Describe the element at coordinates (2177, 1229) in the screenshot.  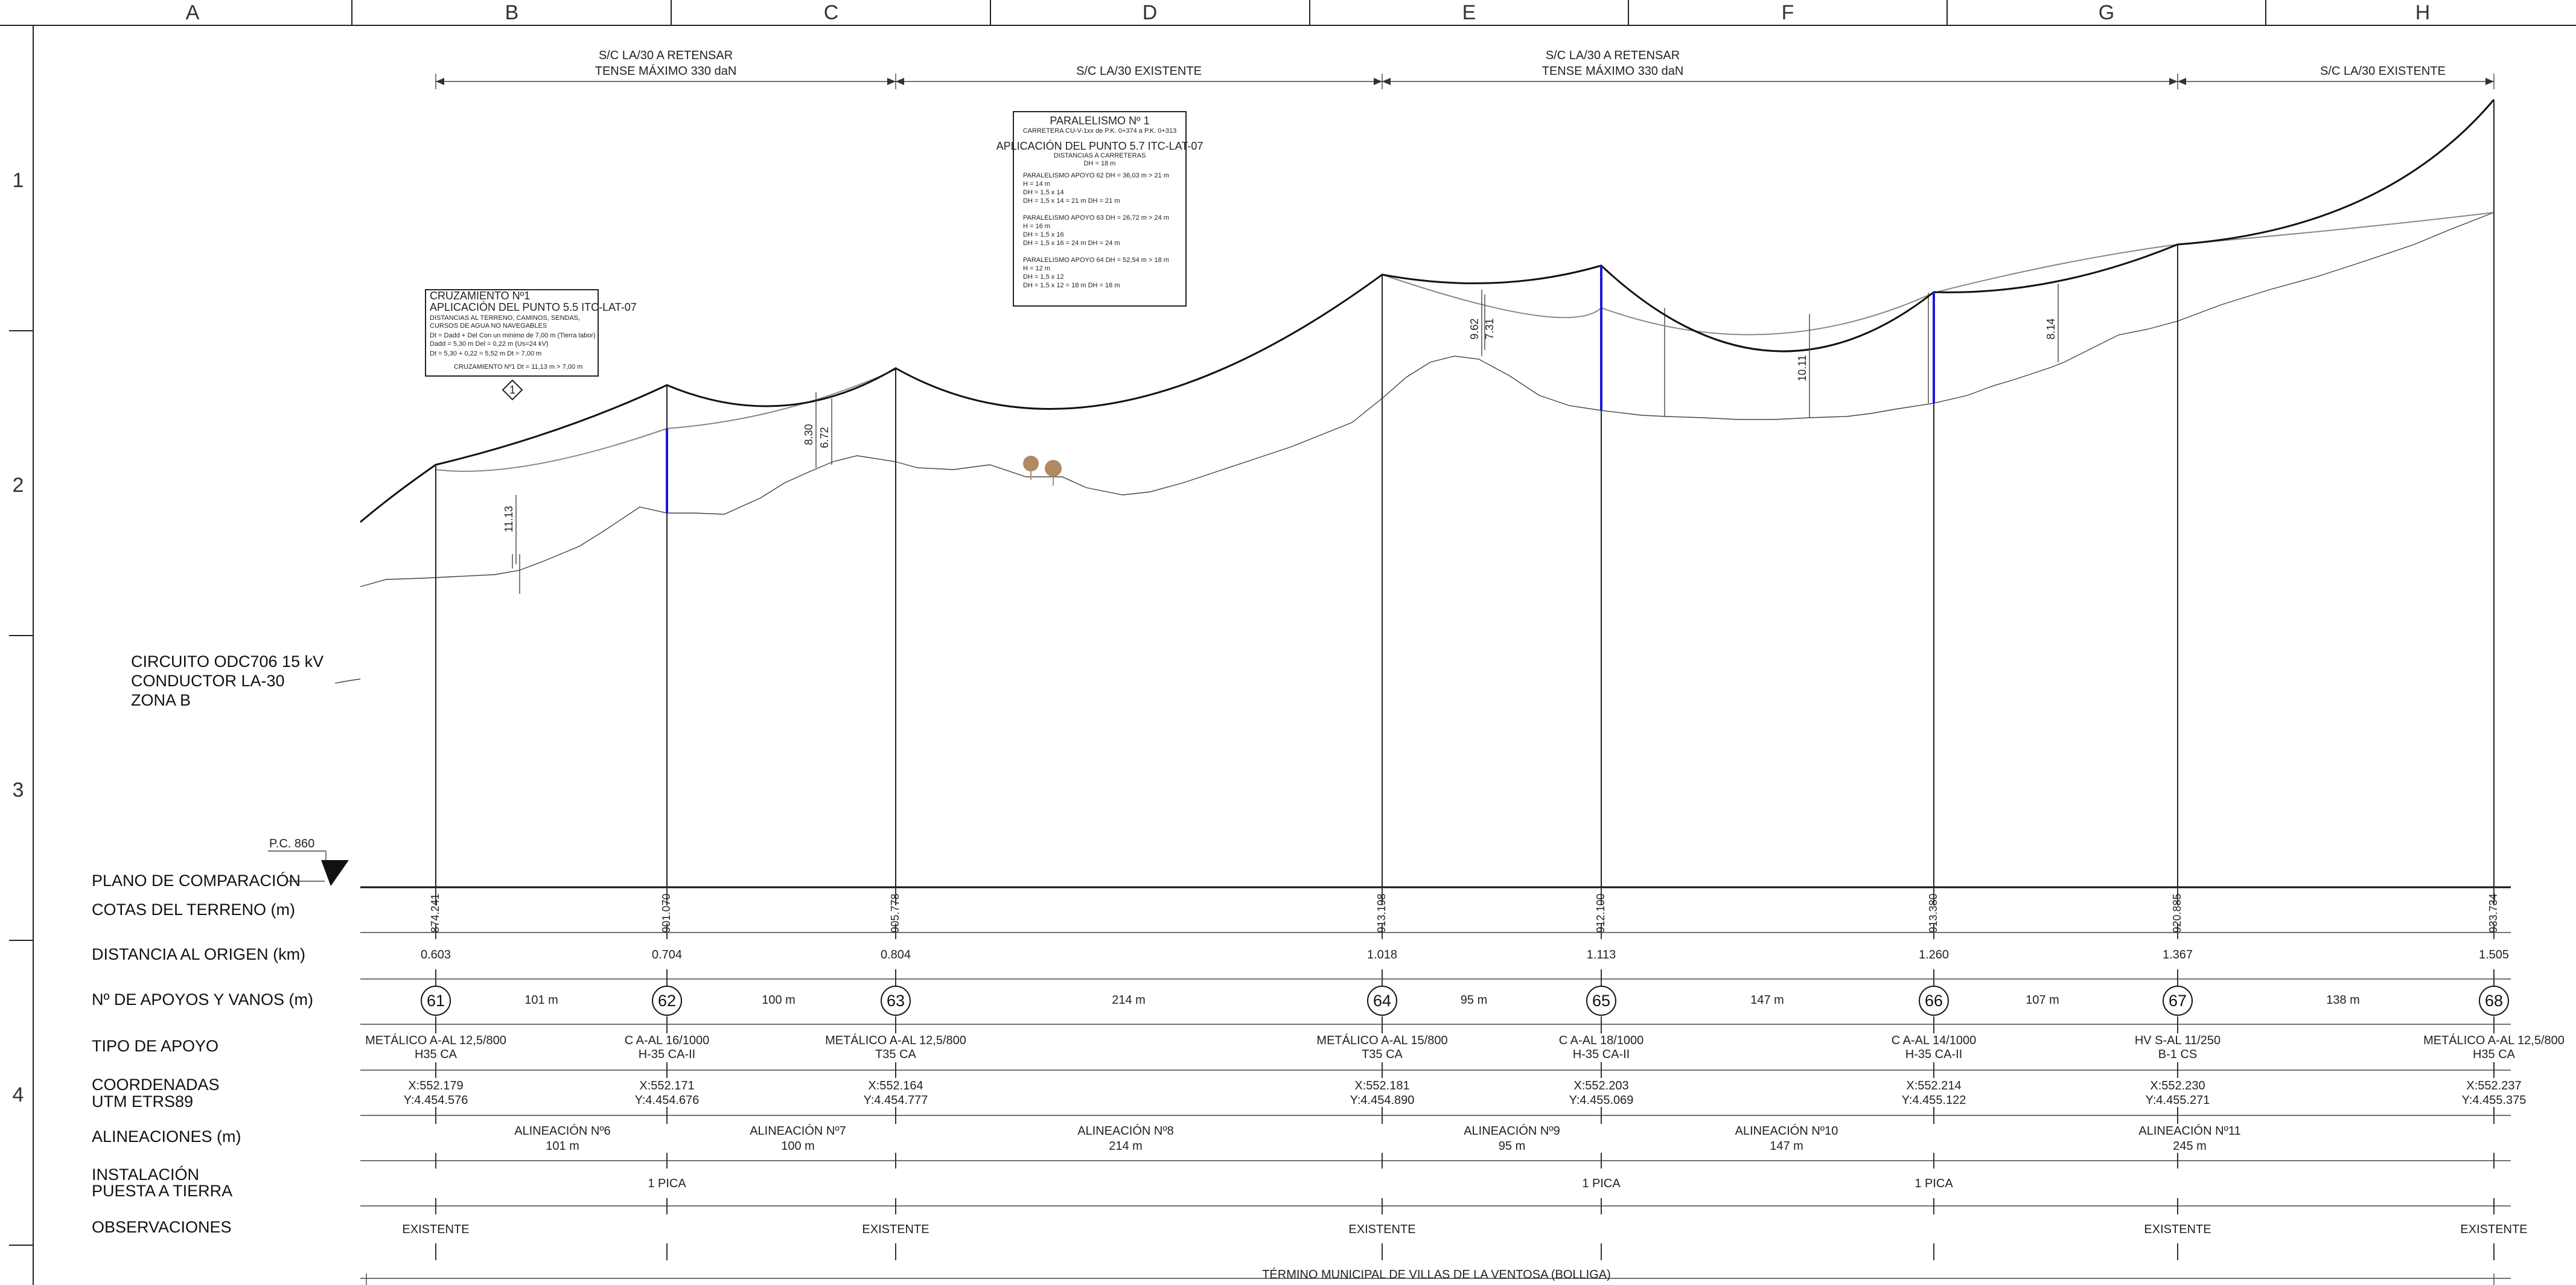
I see `observation-67: EXISTENTE` at that location.